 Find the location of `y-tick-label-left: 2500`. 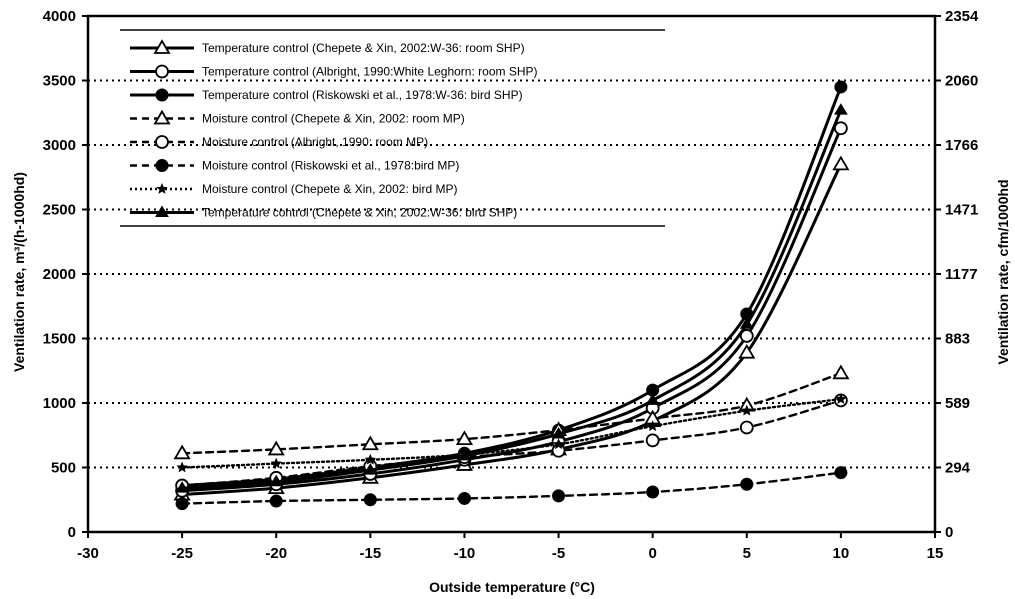

y-tick-label-left: 2500 is located at coordinates (59, 210).